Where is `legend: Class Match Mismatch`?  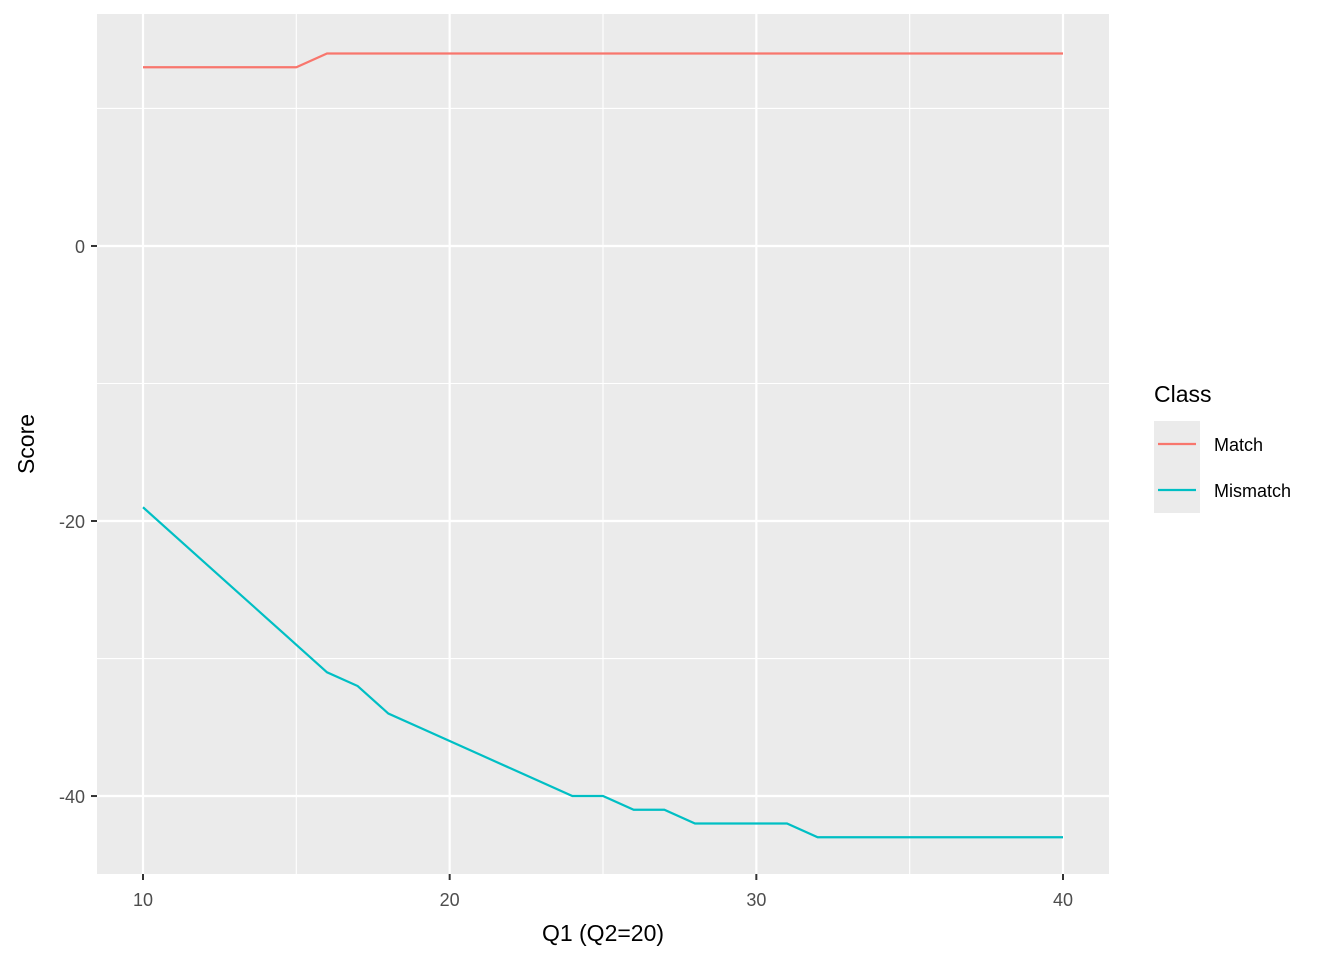 legend: Class Match Mismatch is located at coordinates (1222, 447).